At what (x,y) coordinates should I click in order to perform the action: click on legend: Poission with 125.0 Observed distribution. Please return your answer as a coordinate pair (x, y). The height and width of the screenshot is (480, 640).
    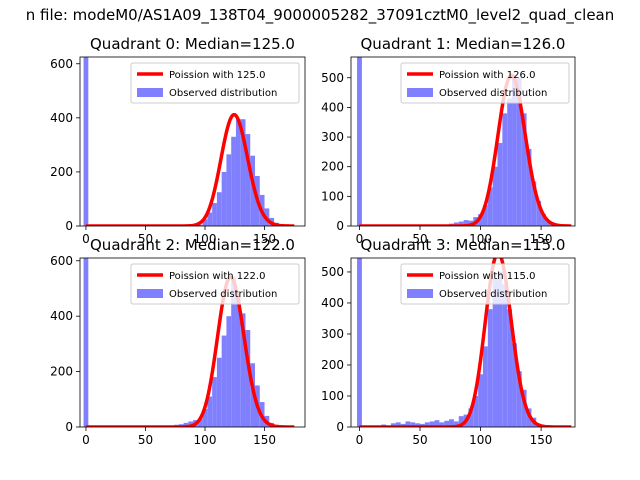
    Looking at the image, I should click on (215, 83).